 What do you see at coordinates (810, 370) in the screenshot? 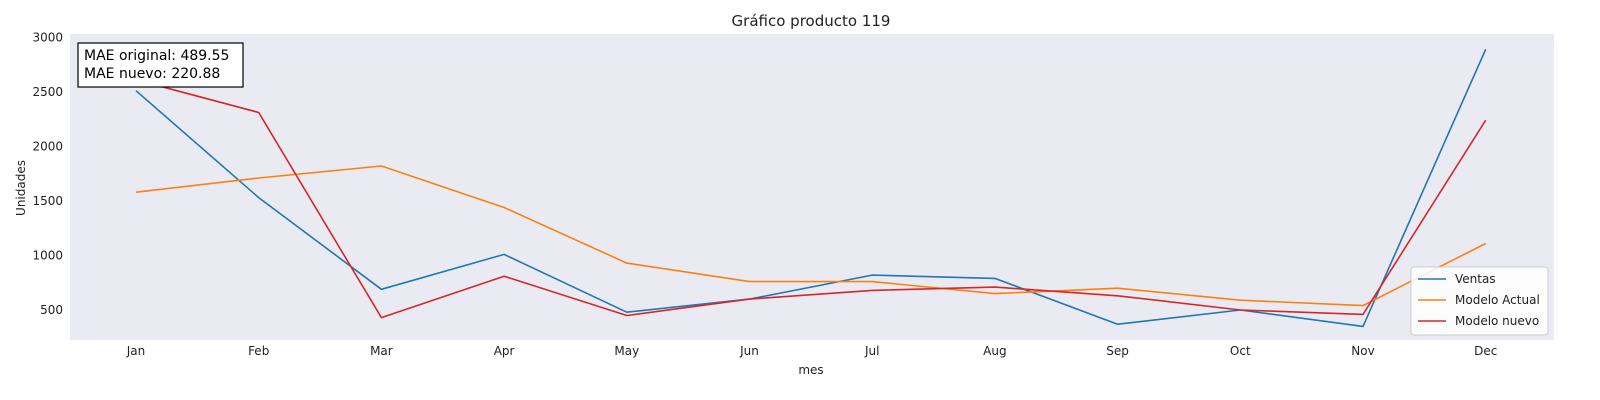
I see `x-axis-label: mes` at bounding box center [810, 370].